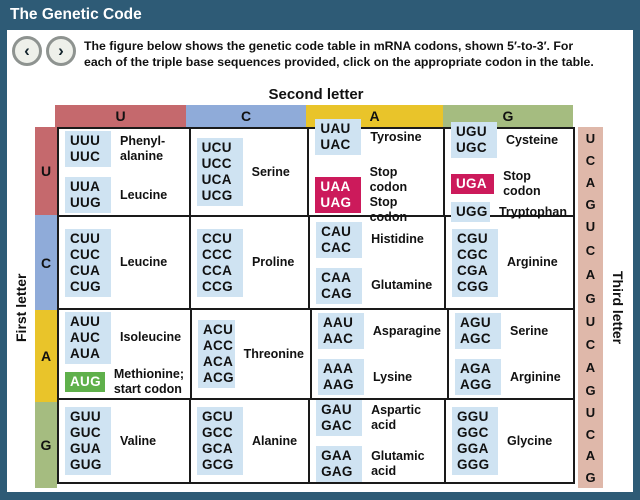 This screenshot has width=640, height=500. What do you see at coordinates (522, 183) in the screenshot?
I see `amino-acid-label: Stop codon` at bounding box center [522, 183].